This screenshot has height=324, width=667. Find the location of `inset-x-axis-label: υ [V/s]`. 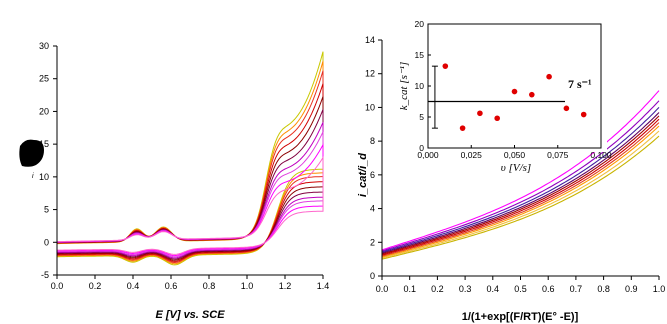

inset-x-axis-label: υ [V/s] is located at coordinates (516, 168).